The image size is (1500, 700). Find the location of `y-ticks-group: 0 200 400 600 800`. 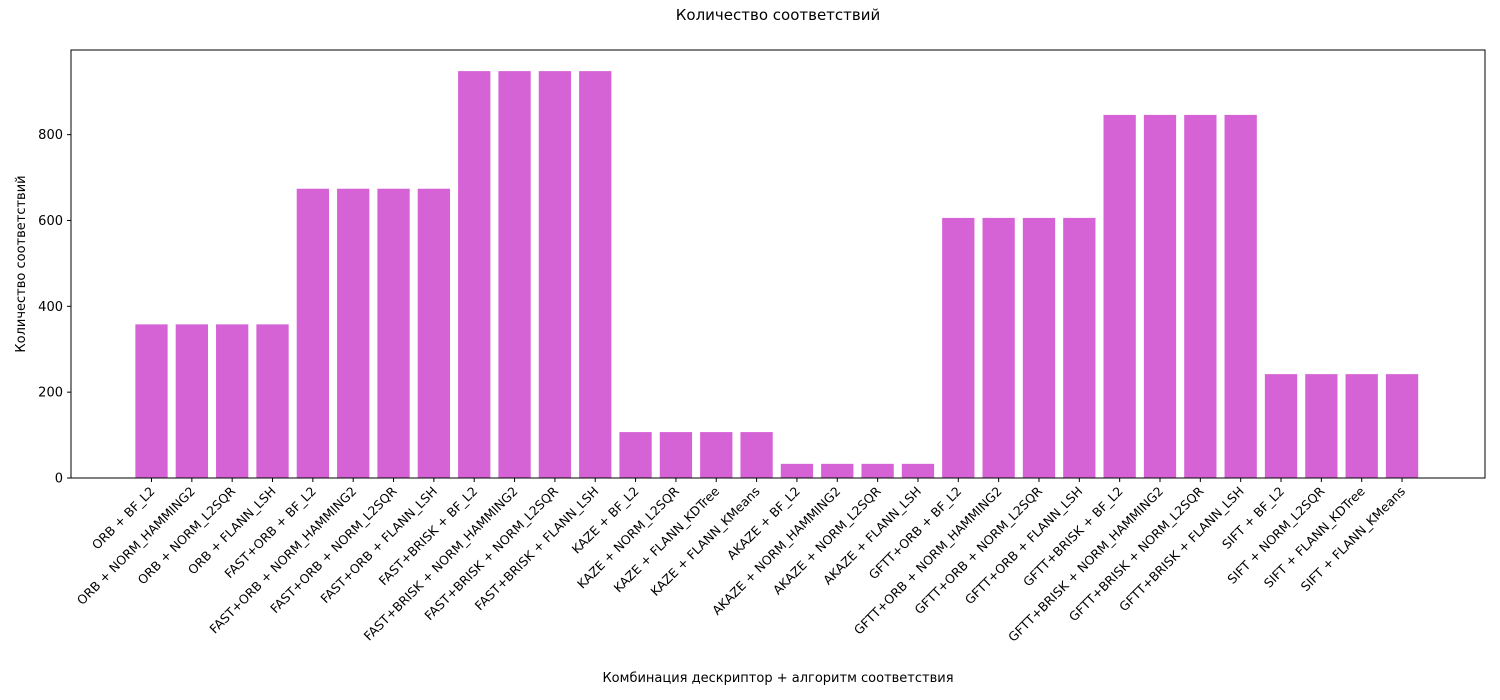

y-ticks-group: 0 200 400 600 800 is located at coordinates (54, 307).